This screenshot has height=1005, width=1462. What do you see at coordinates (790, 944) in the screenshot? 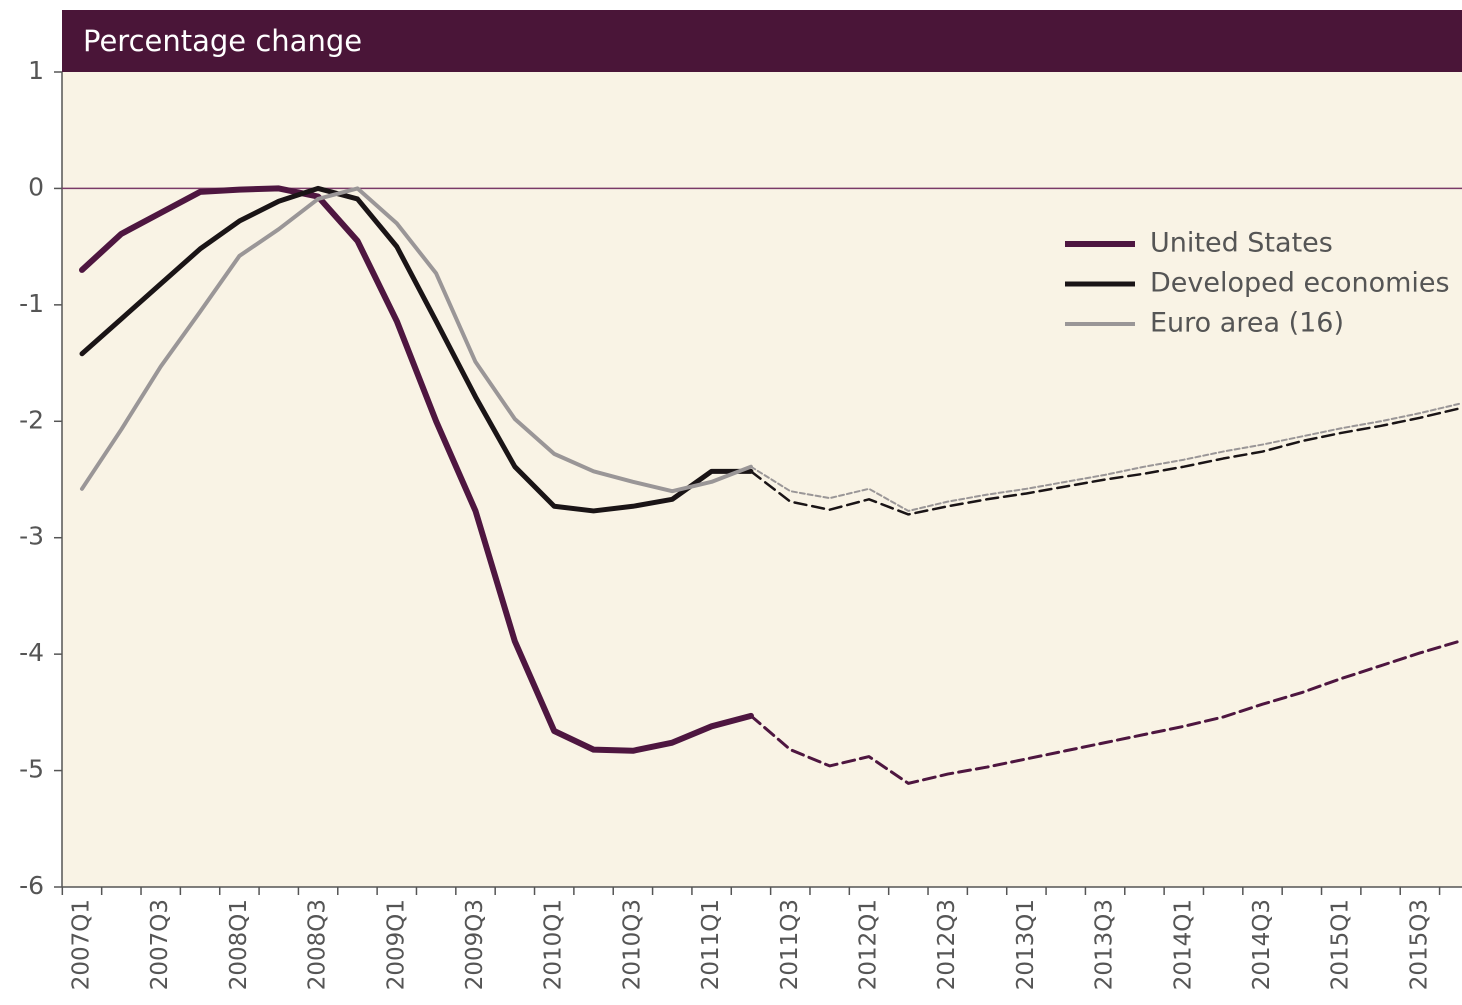
I see `x-tick-label: 2011Q3` at bounding box center [790, 944].